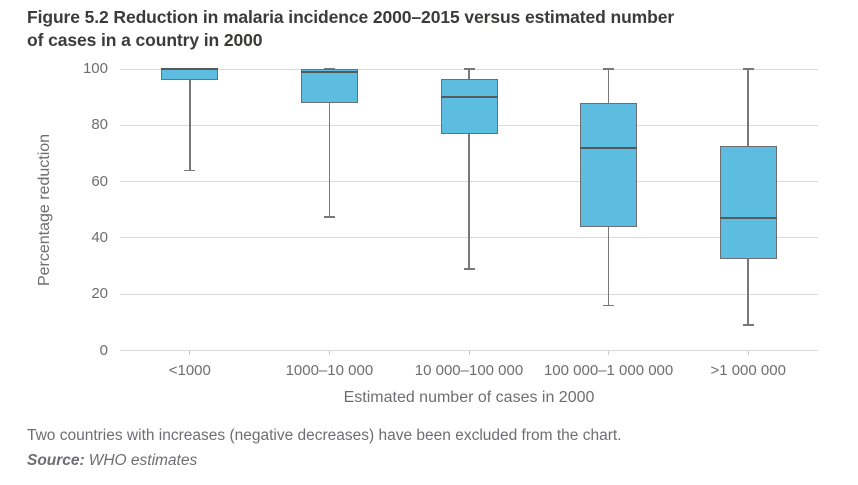 Image resolution: width=858 pixels, height=485 pixels. I want to click on x-tick-label: 1000–10 000, so click(329, 370).